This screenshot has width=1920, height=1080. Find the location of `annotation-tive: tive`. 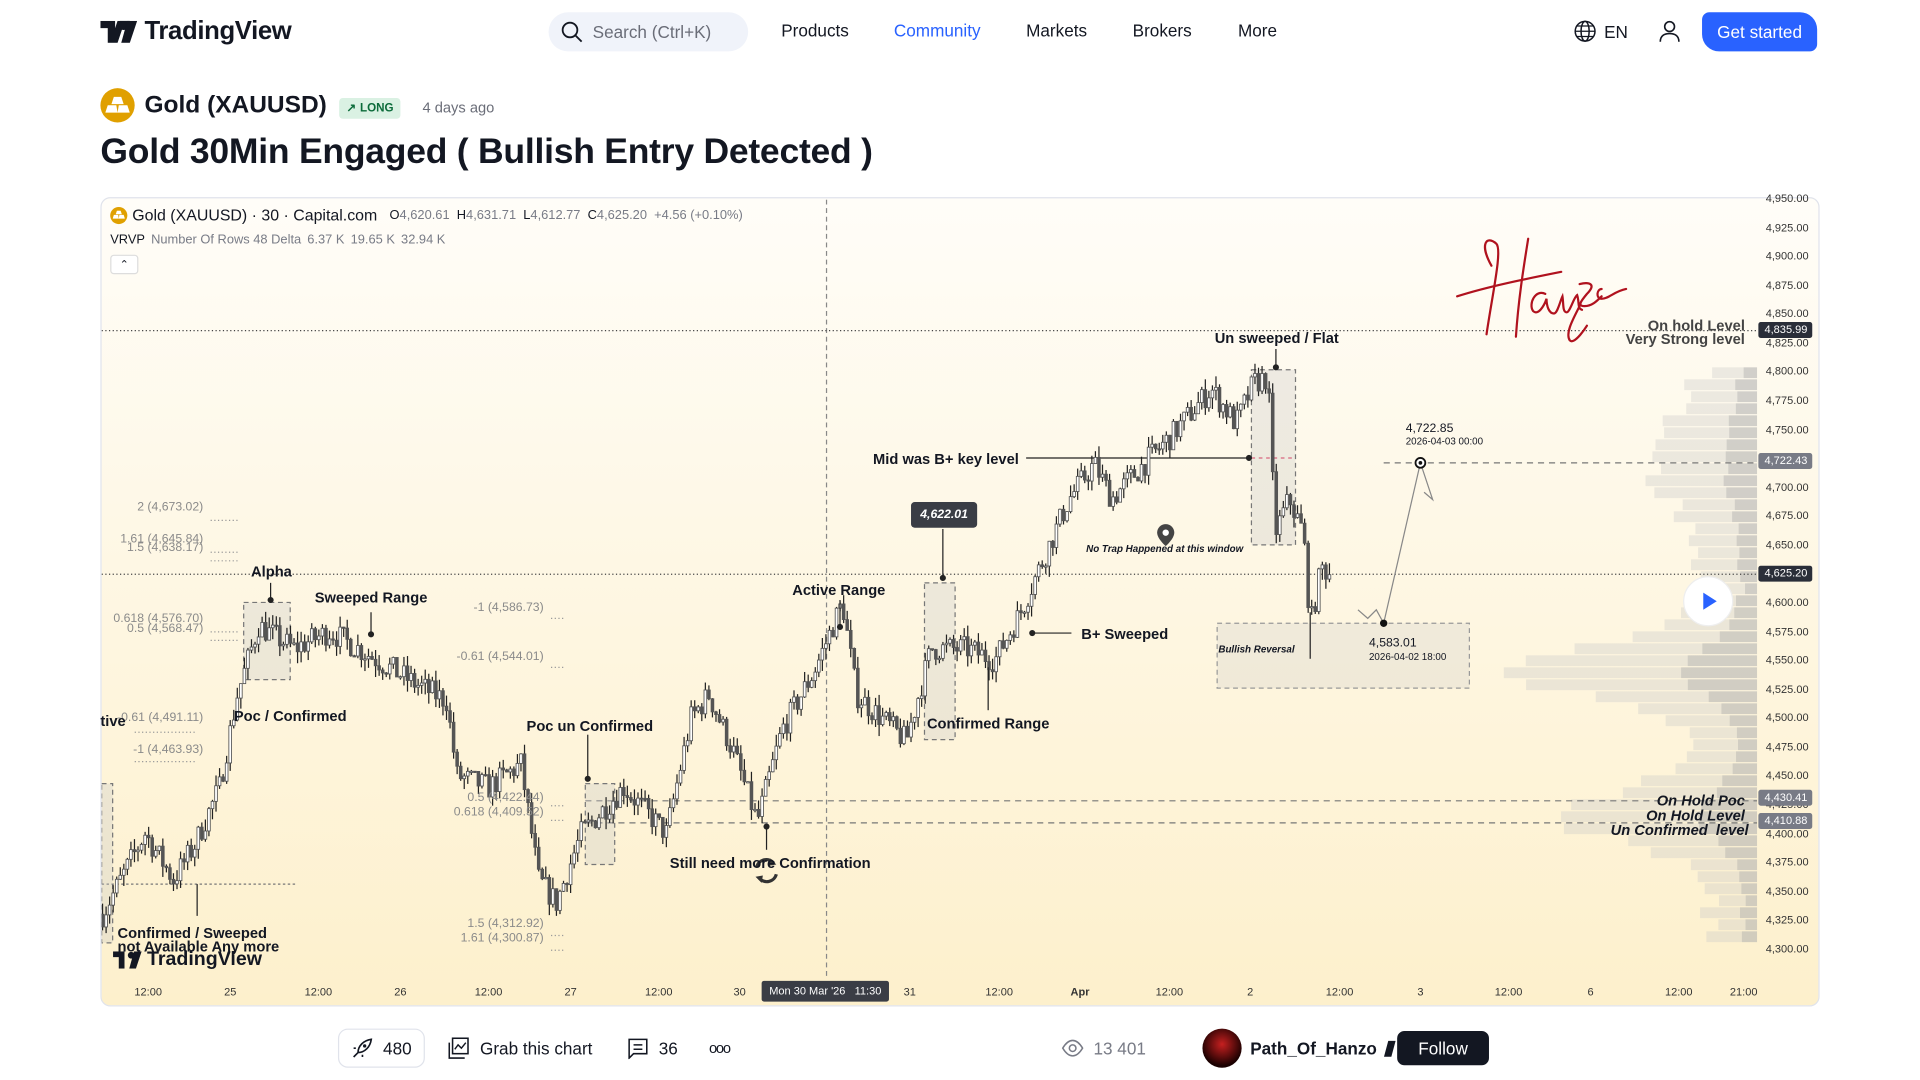

annotation-tive: tive is located at coordinates (113, 721).